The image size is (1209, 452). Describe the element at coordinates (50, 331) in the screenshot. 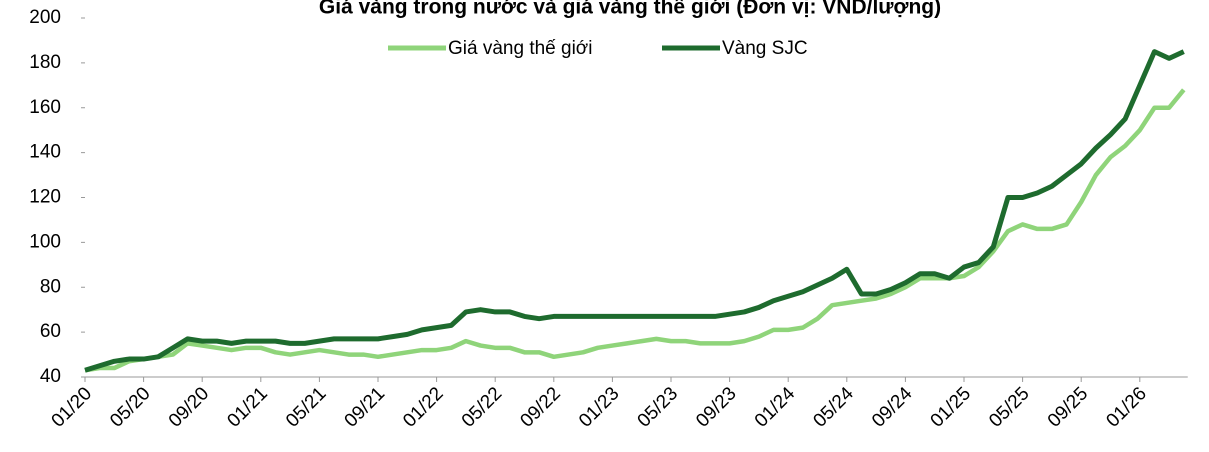

I see `y-tick-label: 60` at that location.